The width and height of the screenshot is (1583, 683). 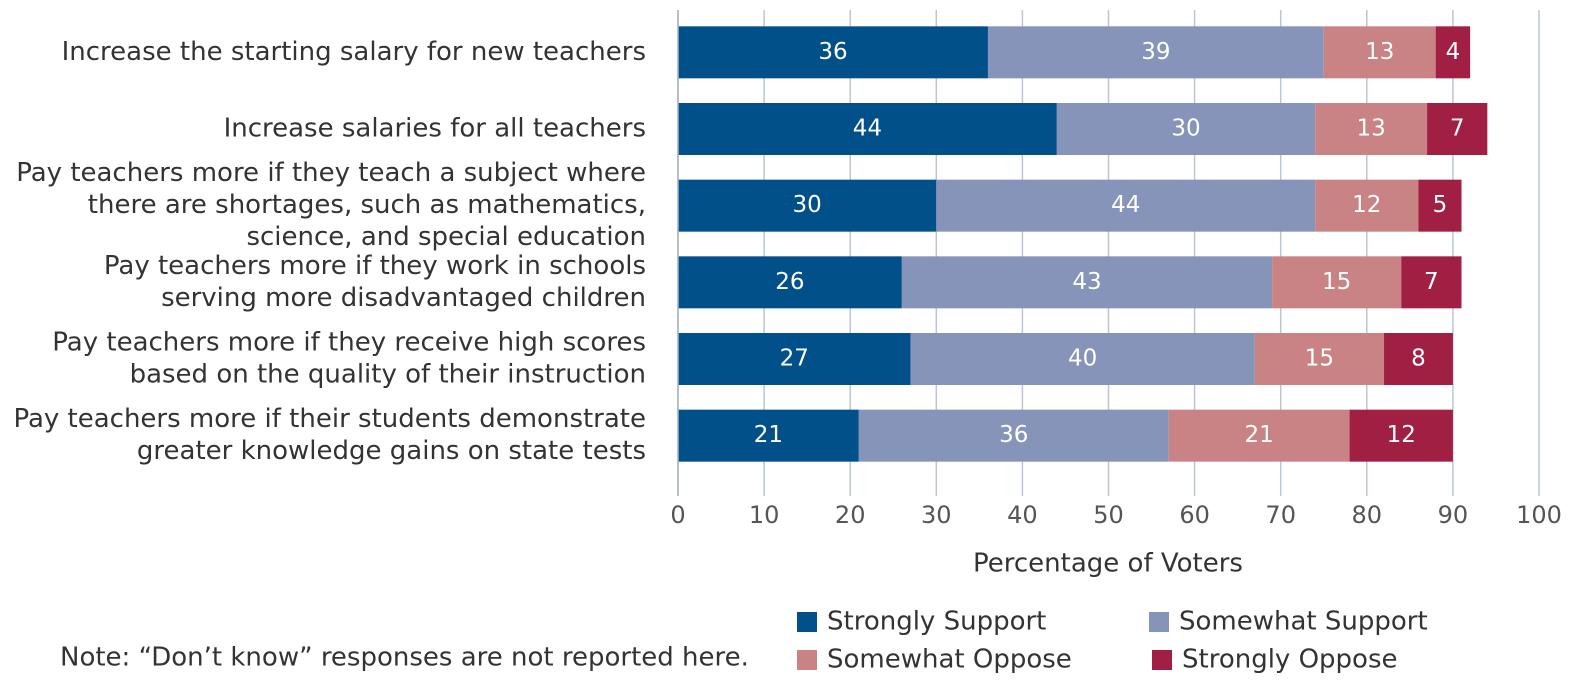 I want to click on value-label: 40, so click(x=1082, y=359).